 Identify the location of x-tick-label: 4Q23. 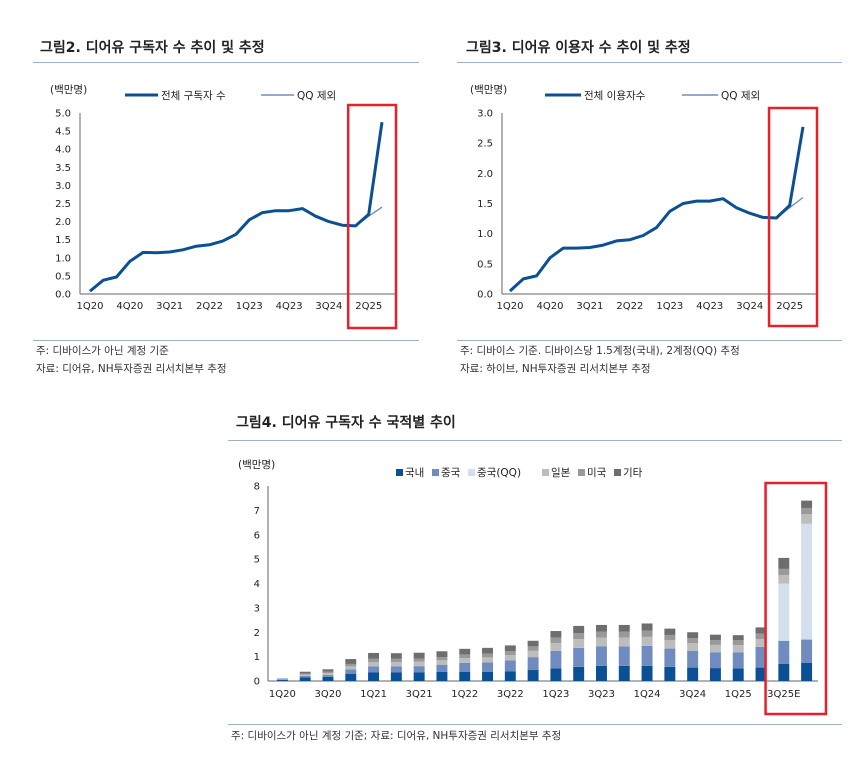
(289, 306).